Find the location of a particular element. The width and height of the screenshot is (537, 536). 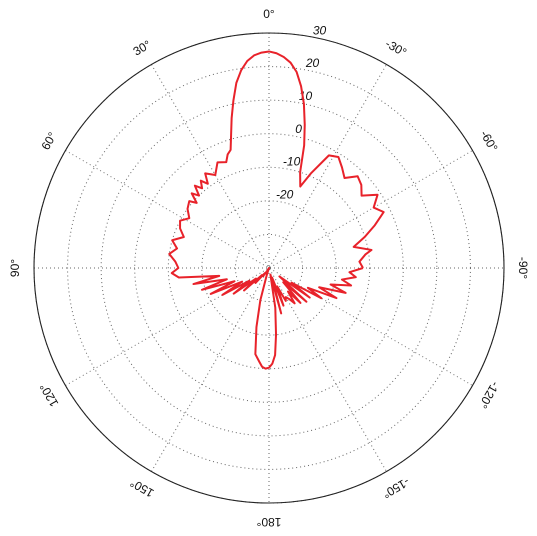

angle-tick-label: 120° is located at coordinates (49, 395).